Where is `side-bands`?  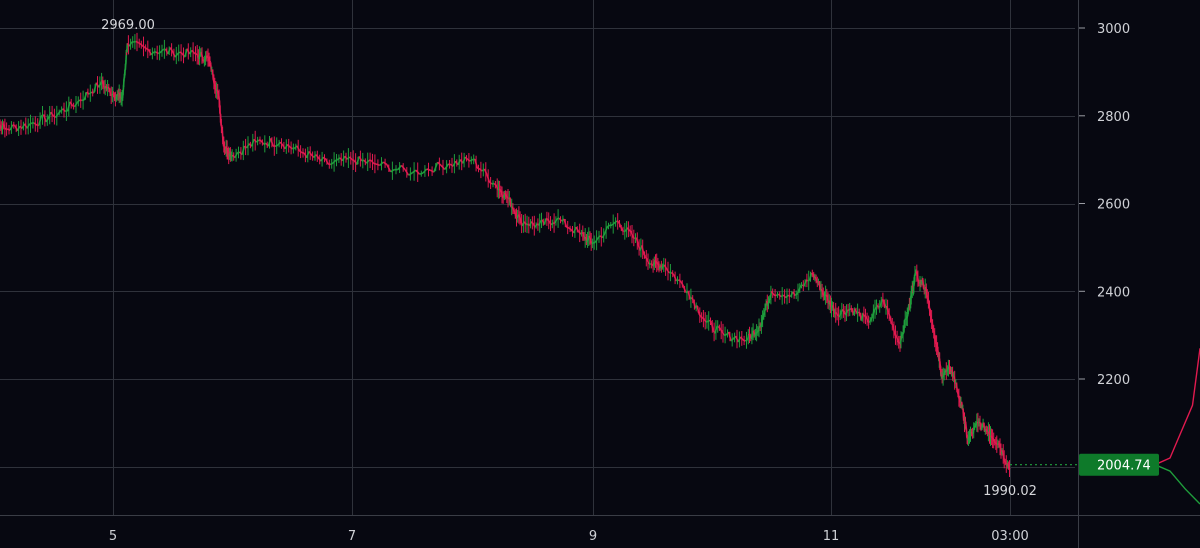 side-bands is located at coordinates (1177, 426).